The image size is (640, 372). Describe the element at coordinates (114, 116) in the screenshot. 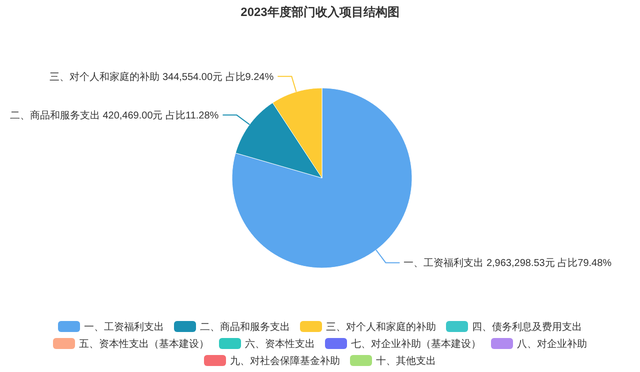

I see `category-label: 二、商品和服务支出 420,469.00元 占比11.28%` at that location.